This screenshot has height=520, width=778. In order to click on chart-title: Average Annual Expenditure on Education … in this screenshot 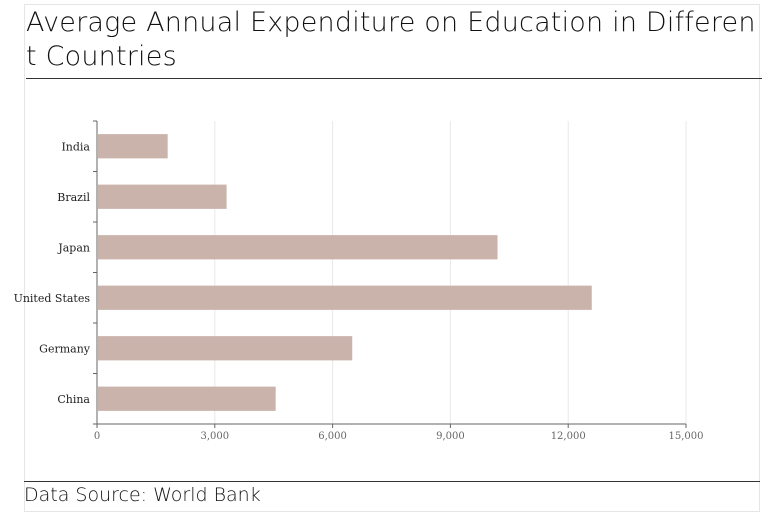, I will do `click(391, 39)`.